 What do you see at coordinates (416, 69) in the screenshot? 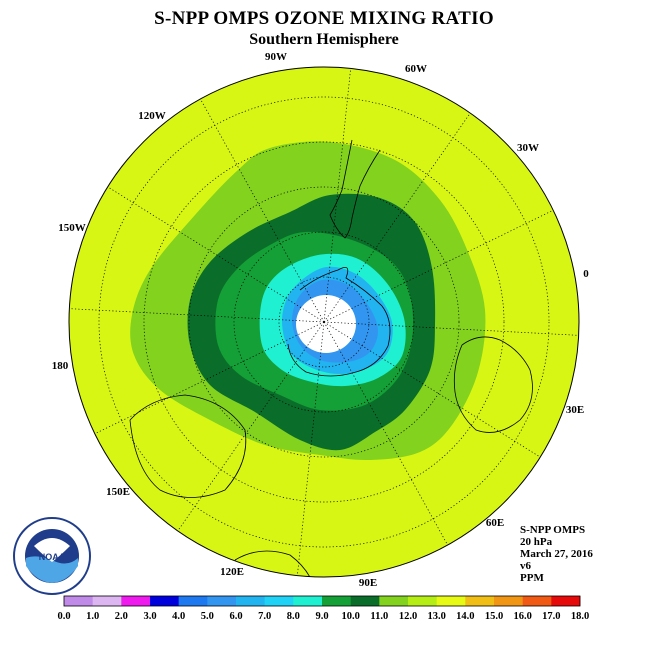
I see `longitude-label: 60W` at bounding box center [416, 69].